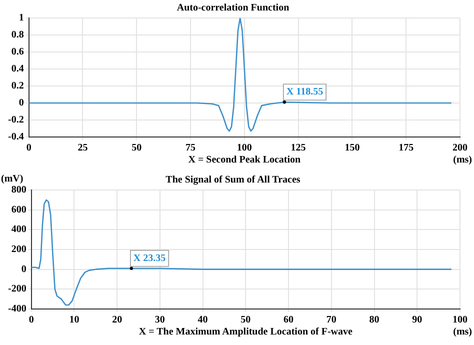 Image resolution: width=474 pixels, height=345 pixels. Describe the element at coordinates (12, 179) in the screenshot. I see `y-axis-title: (mV)` at that location.